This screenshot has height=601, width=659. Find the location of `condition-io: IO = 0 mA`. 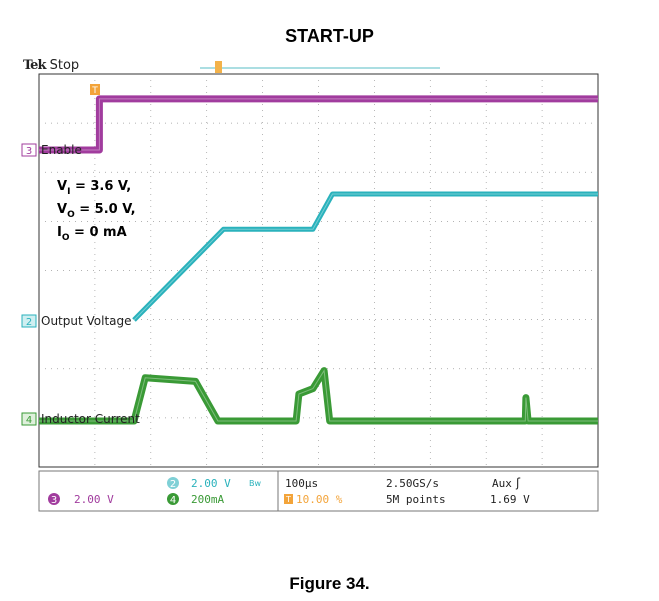

condition-io: IO = 0 mA is located at coordinates (92, 234).